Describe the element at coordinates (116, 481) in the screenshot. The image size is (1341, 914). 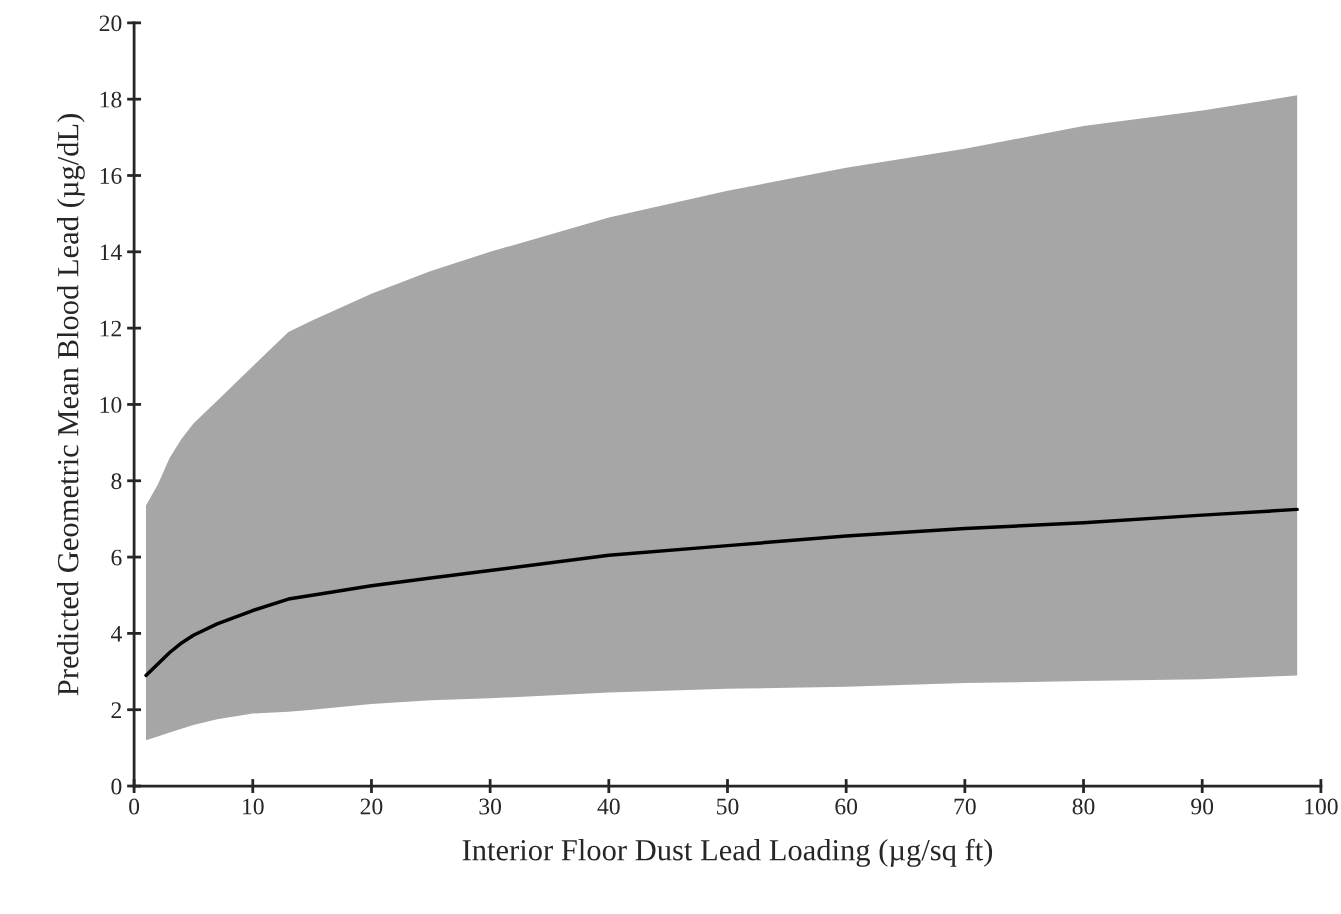
I see `y-tick-label: 8` at that location.